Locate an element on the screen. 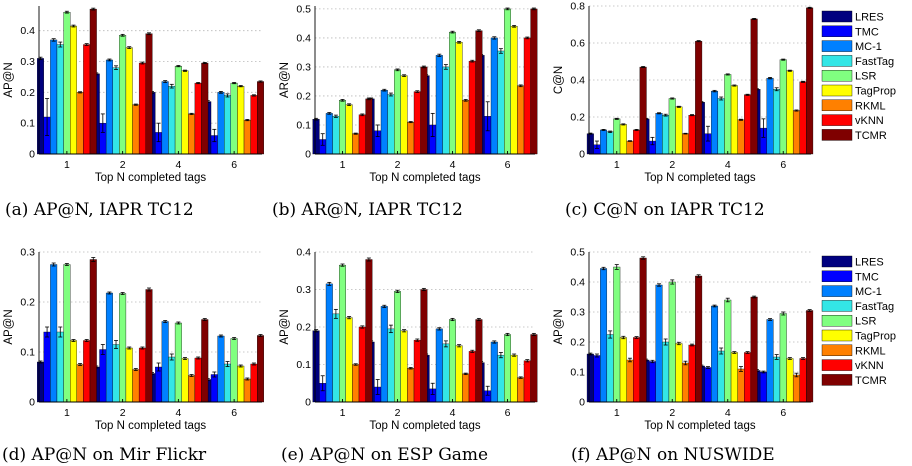 Image resolution: width=912 pixels, height=466 pixels. legend-label-vknn: vKNN is located at coordinates (869, 121).